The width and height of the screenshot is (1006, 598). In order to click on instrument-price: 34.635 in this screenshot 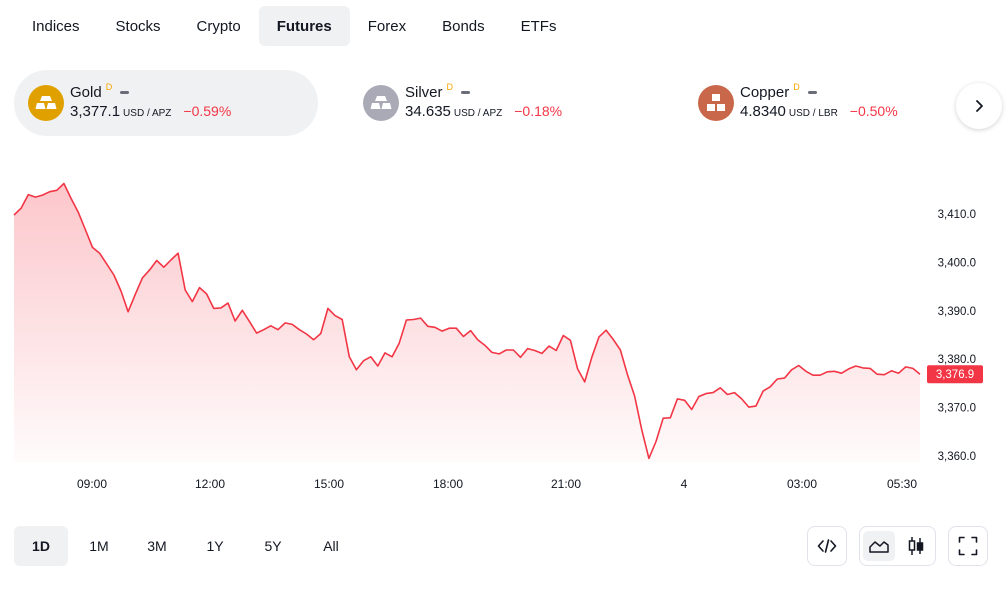, I will do `click(428, 111)`.